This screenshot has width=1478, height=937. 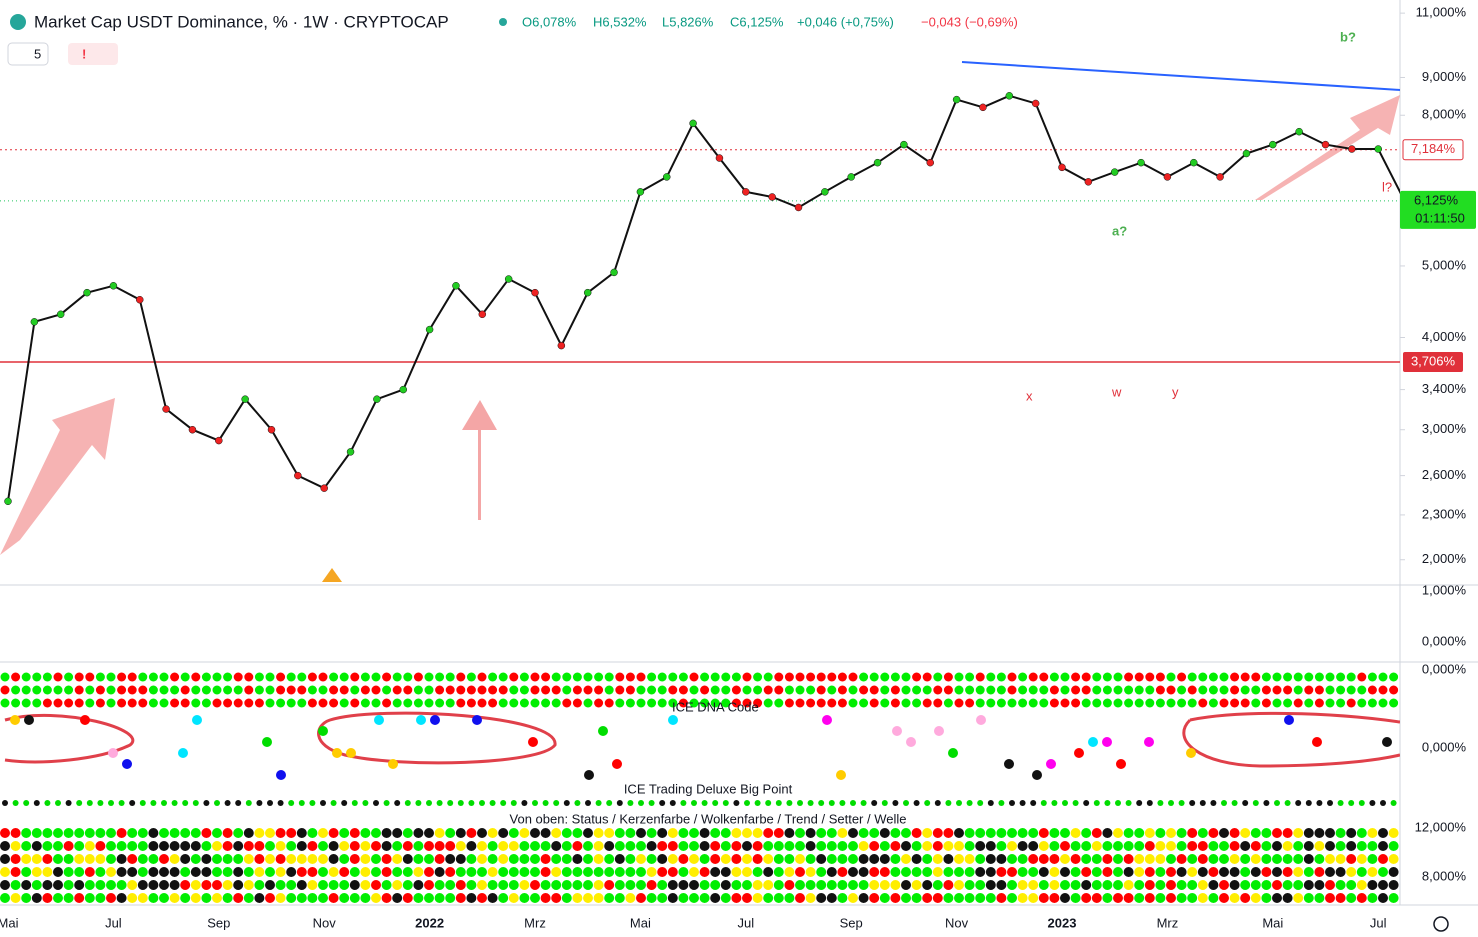 What do you see at coordinates (1441, 924) in the screenshot?
I see `settings-button` at bounding box center [1441, 924].